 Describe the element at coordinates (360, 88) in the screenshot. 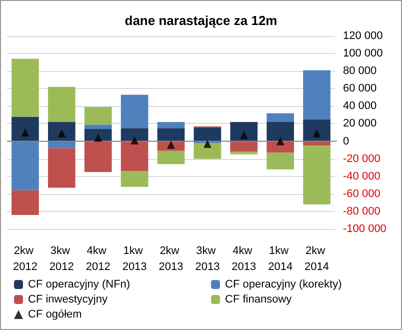

I see `y-tick-label: 60 000` at that location.